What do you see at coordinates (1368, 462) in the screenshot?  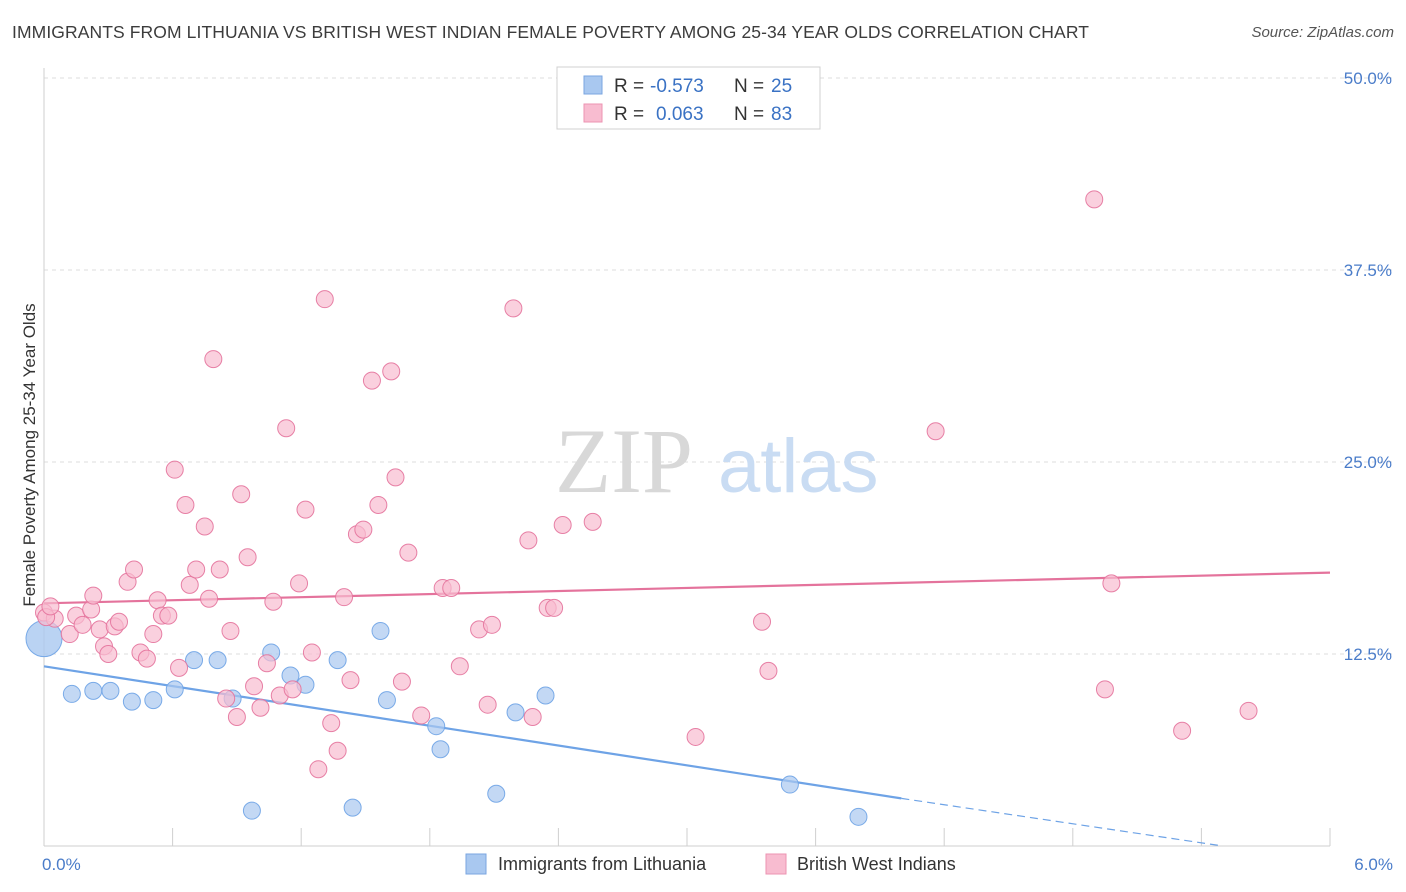 I see `y-tick-label-1: 25.0%` at bounding box center [1368, 462].